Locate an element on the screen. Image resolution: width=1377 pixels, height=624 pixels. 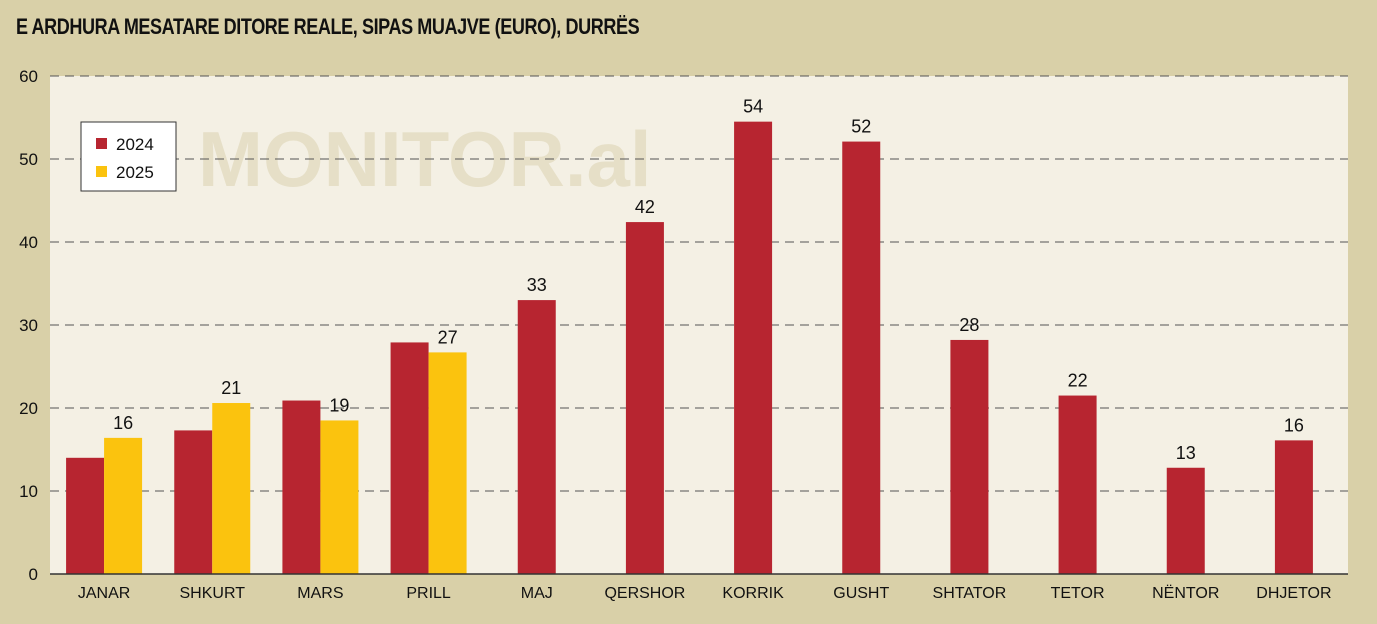
bar-2024-gusht is located at coordinates (861, 357).